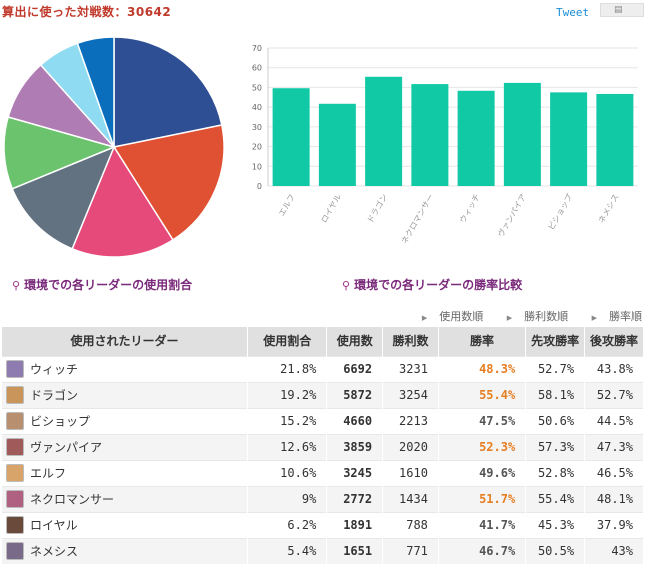  What do you see at coordinates (287, 472) in the screenshot?
I see `usage-share-cell: 10.6%` at bounding box center [287, 472].